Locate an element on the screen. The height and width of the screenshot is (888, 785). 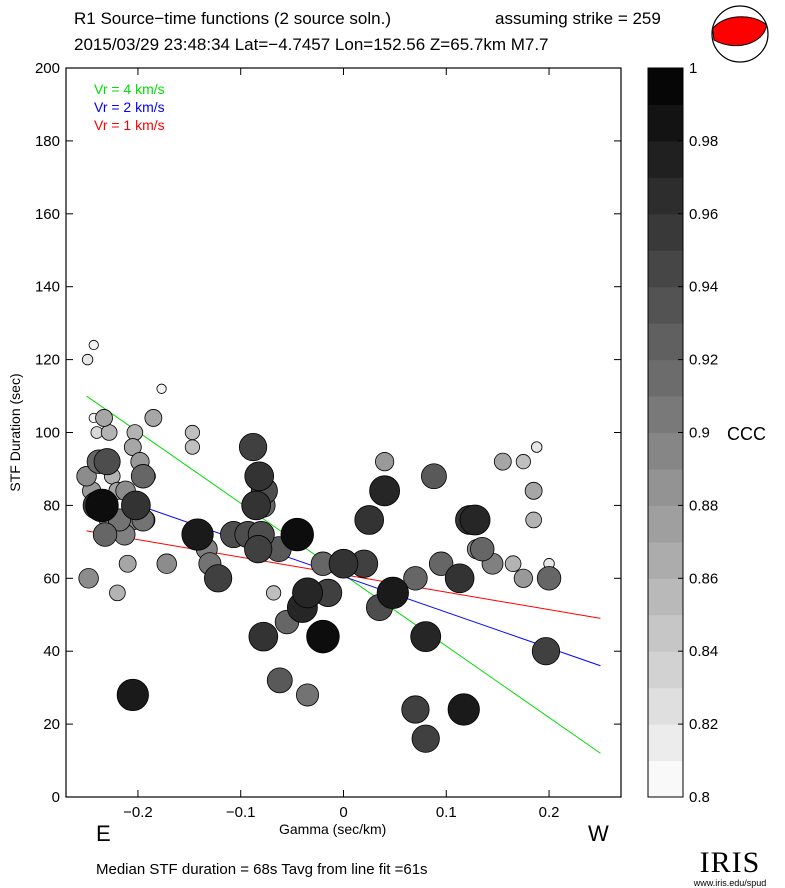
y-tick-label: 60 is located at coordinates (51, 578).